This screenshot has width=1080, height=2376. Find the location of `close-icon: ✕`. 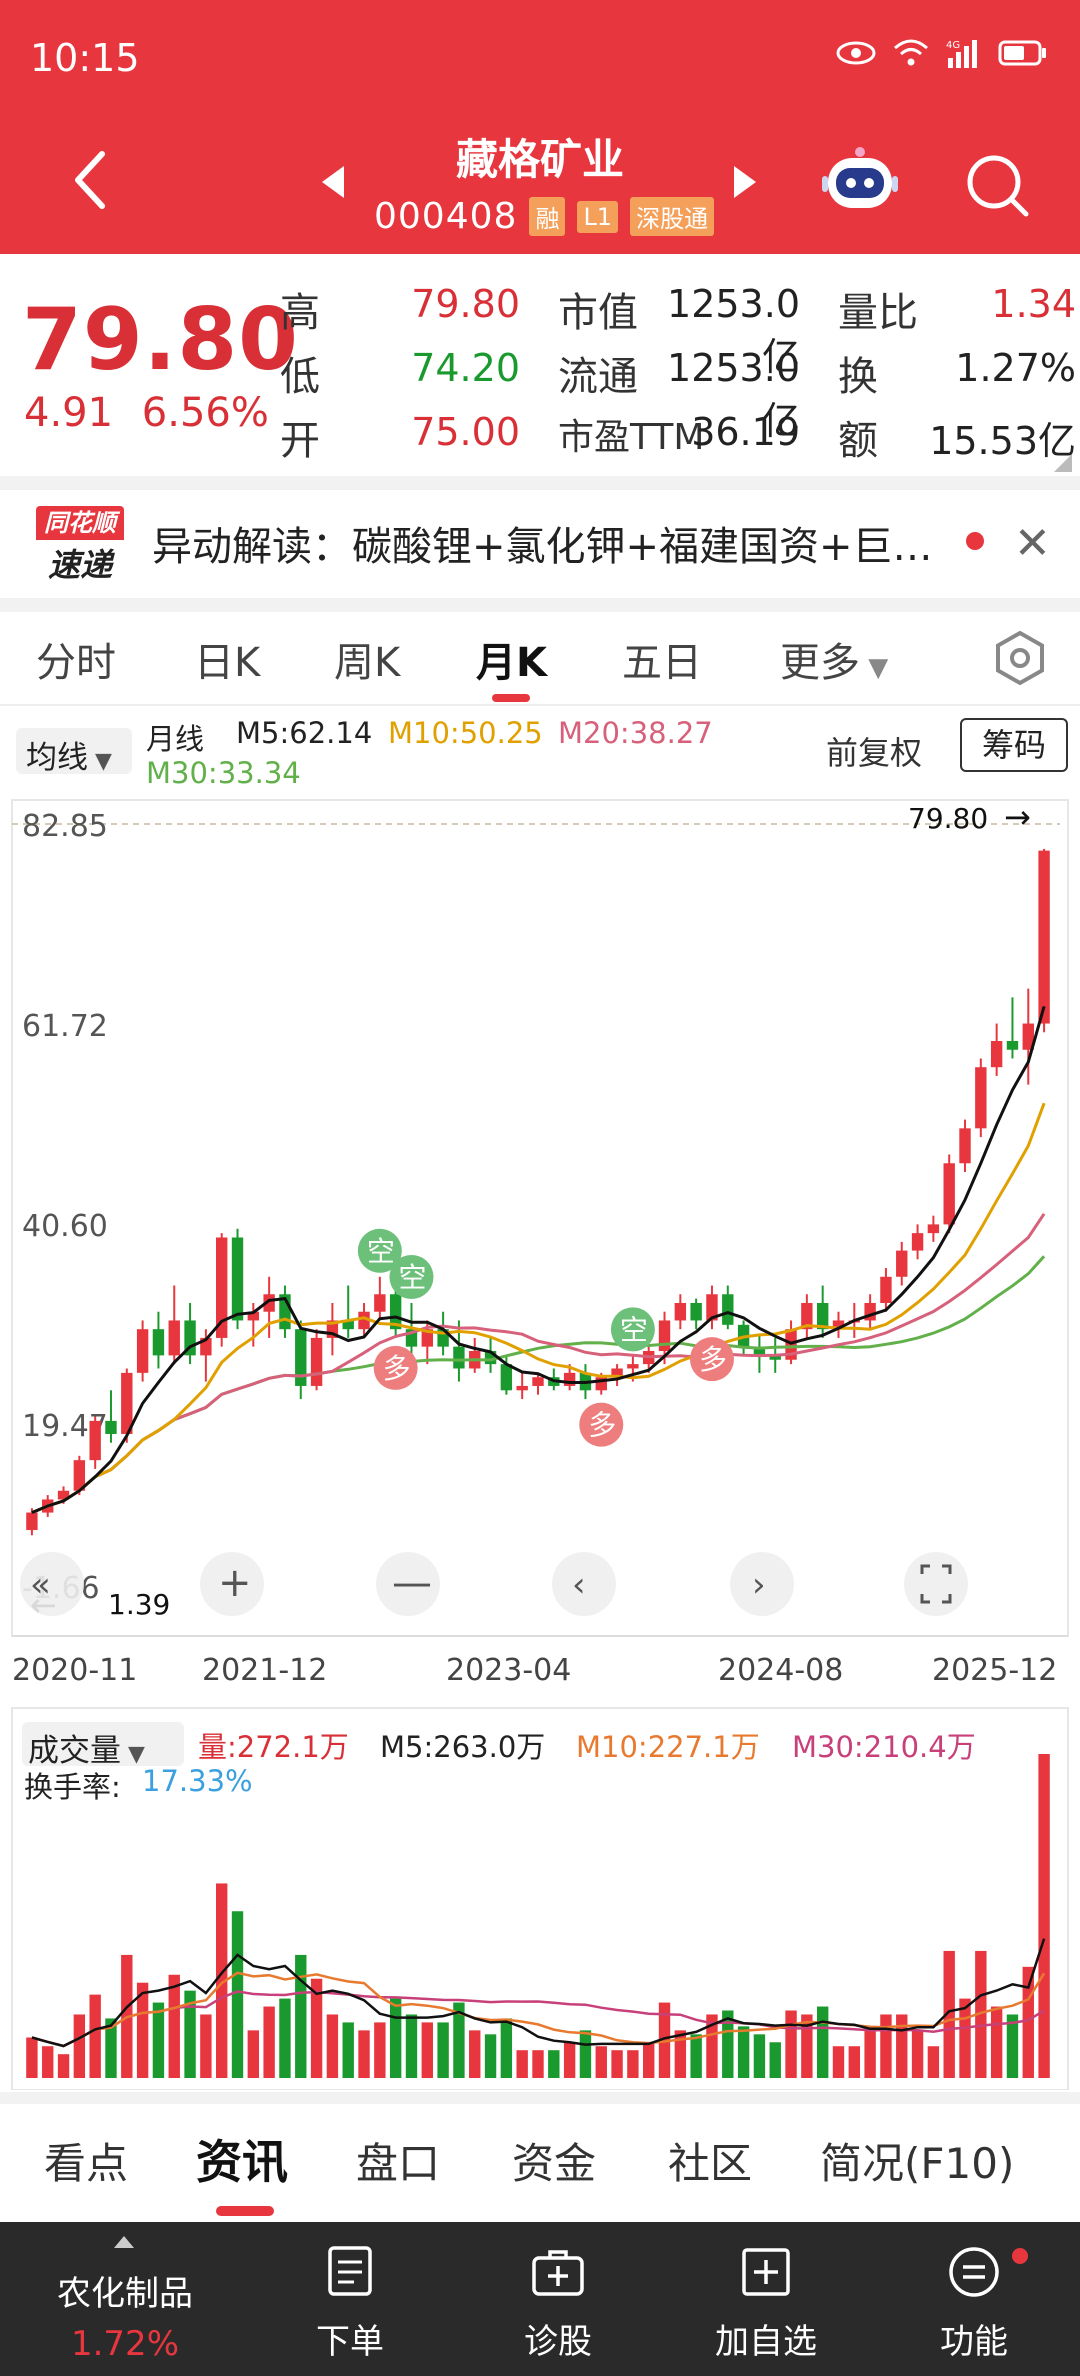

close-icon: ✕ is located at coordinates (1032, 543).